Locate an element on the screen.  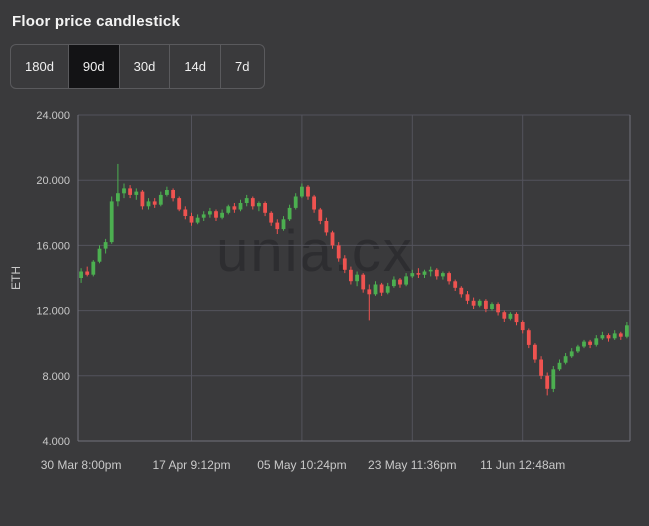
y-tick-label: 20.000 is located at coordinates (53, 181).